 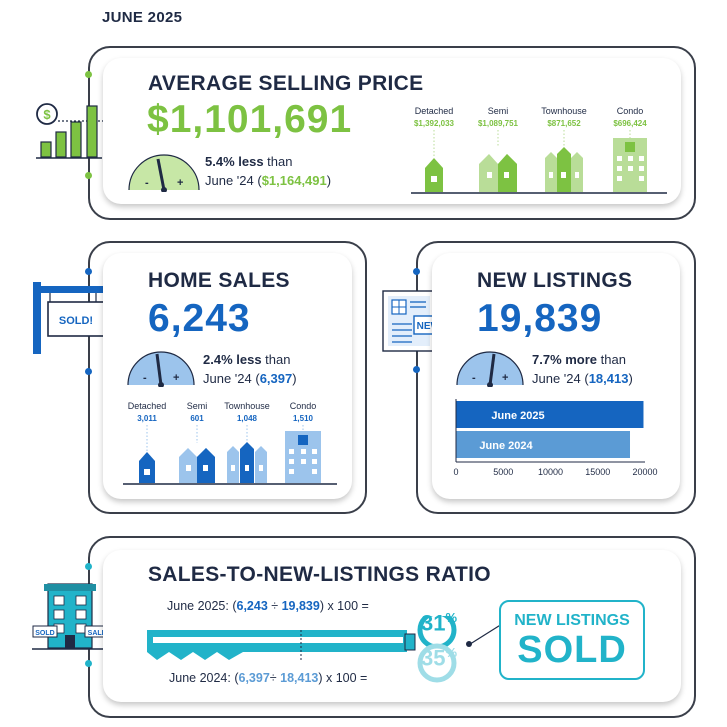 What do you see at coordinates (232, 359) in the screenshot?
I see `home-sales-change: 2.4% less` at bounding box center [232, 359].